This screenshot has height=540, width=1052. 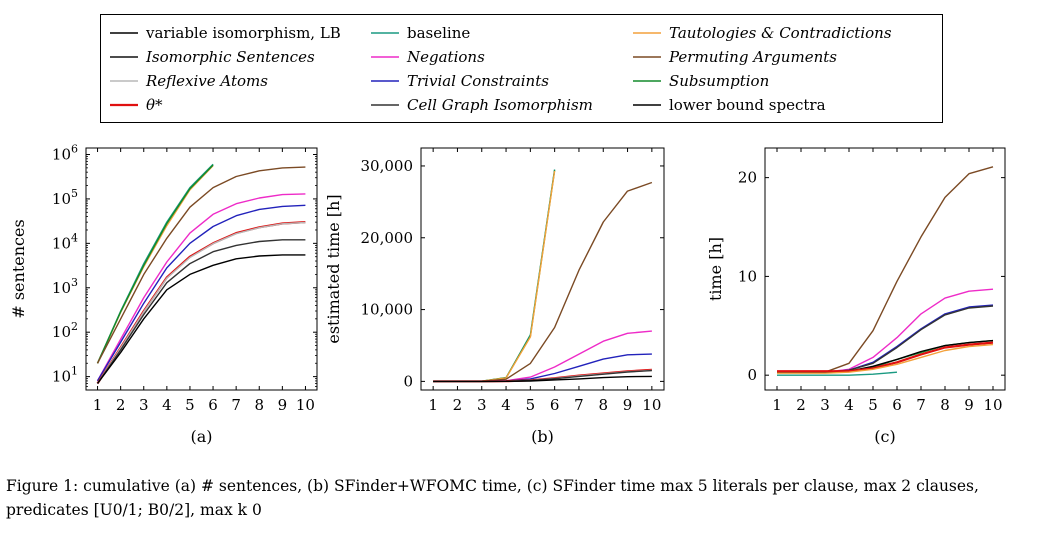 I want to click on y-tick-label: 10¹, so click(x=65, y=375).